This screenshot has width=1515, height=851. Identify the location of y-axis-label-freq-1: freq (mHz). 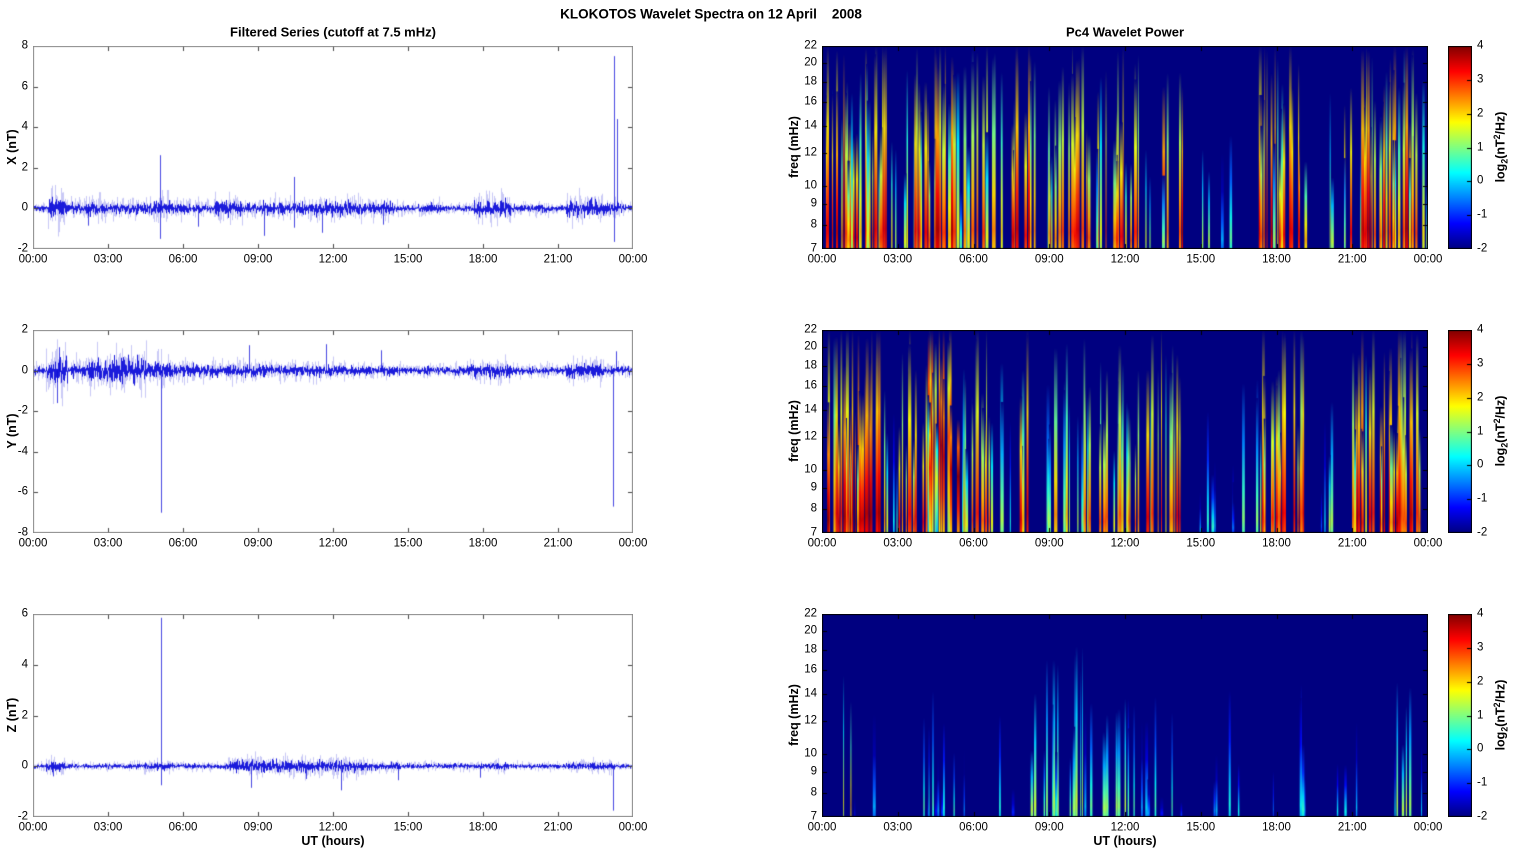
(793, 147).